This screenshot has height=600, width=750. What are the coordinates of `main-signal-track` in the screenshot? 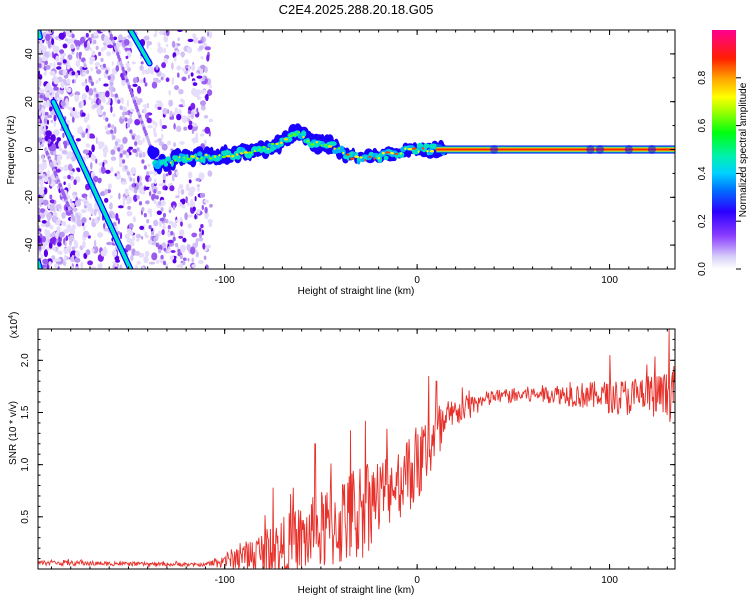 It's located at (411, 149).